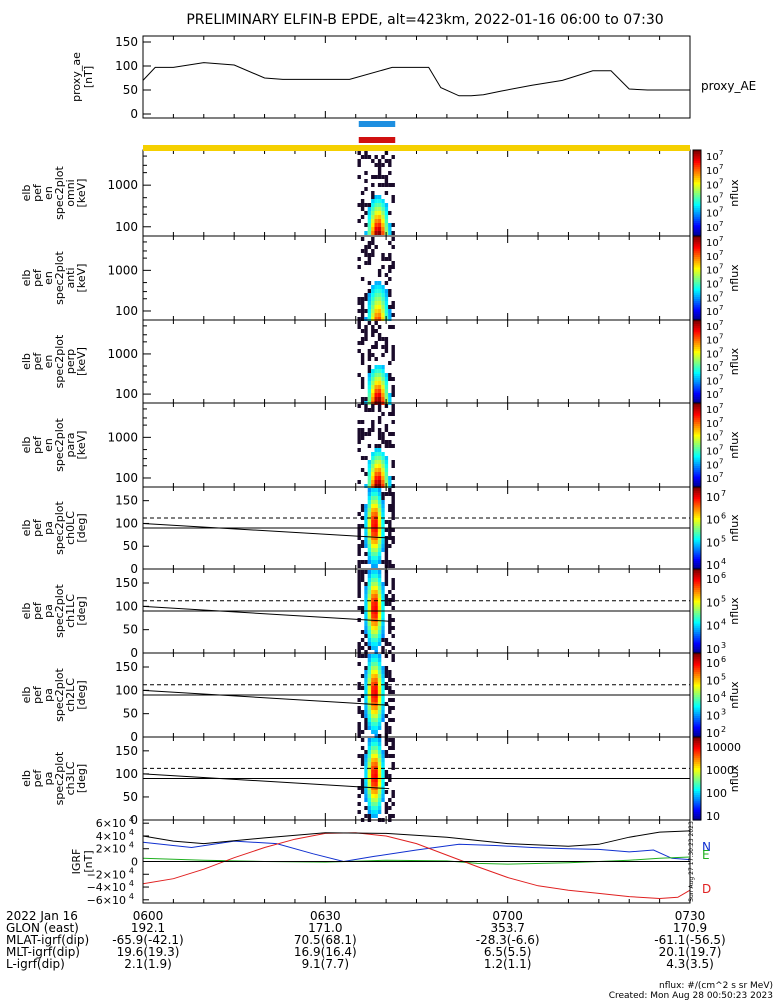 This screenshot has height=1000, width=775. I want to click on cbar-exp-ch2LC: 5, so click(723, 677).